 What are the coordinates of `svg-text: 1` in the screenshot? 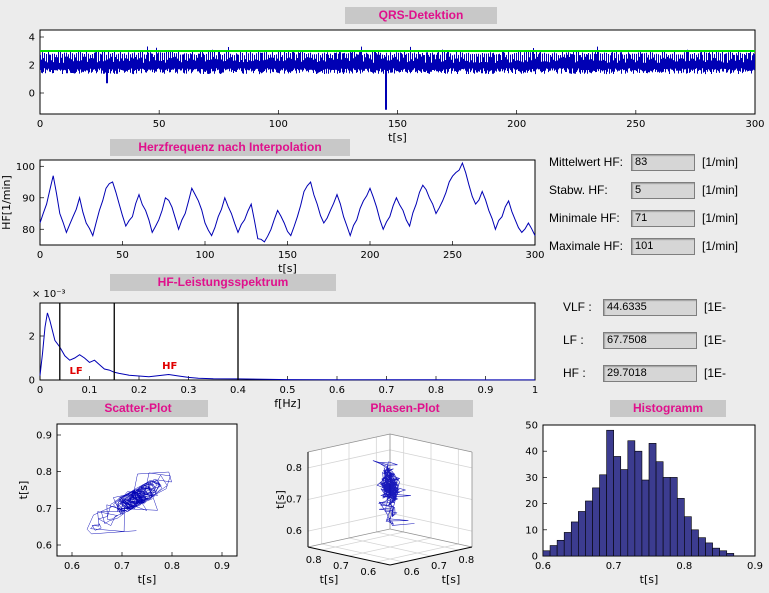 It's located at (535, 390).